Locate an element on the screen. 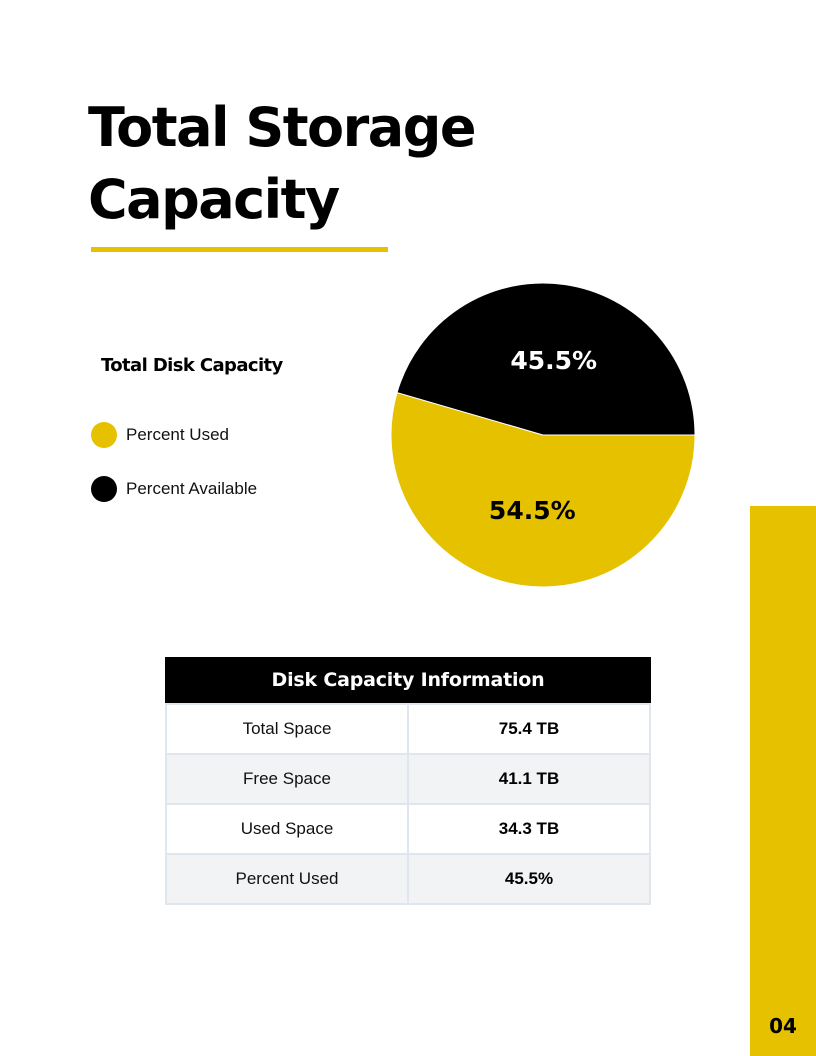 Image resolution: width=816 pixels, height=1056 pixels. pie-chart: 54.5% 45.5% is located at coordinates (543, 435).